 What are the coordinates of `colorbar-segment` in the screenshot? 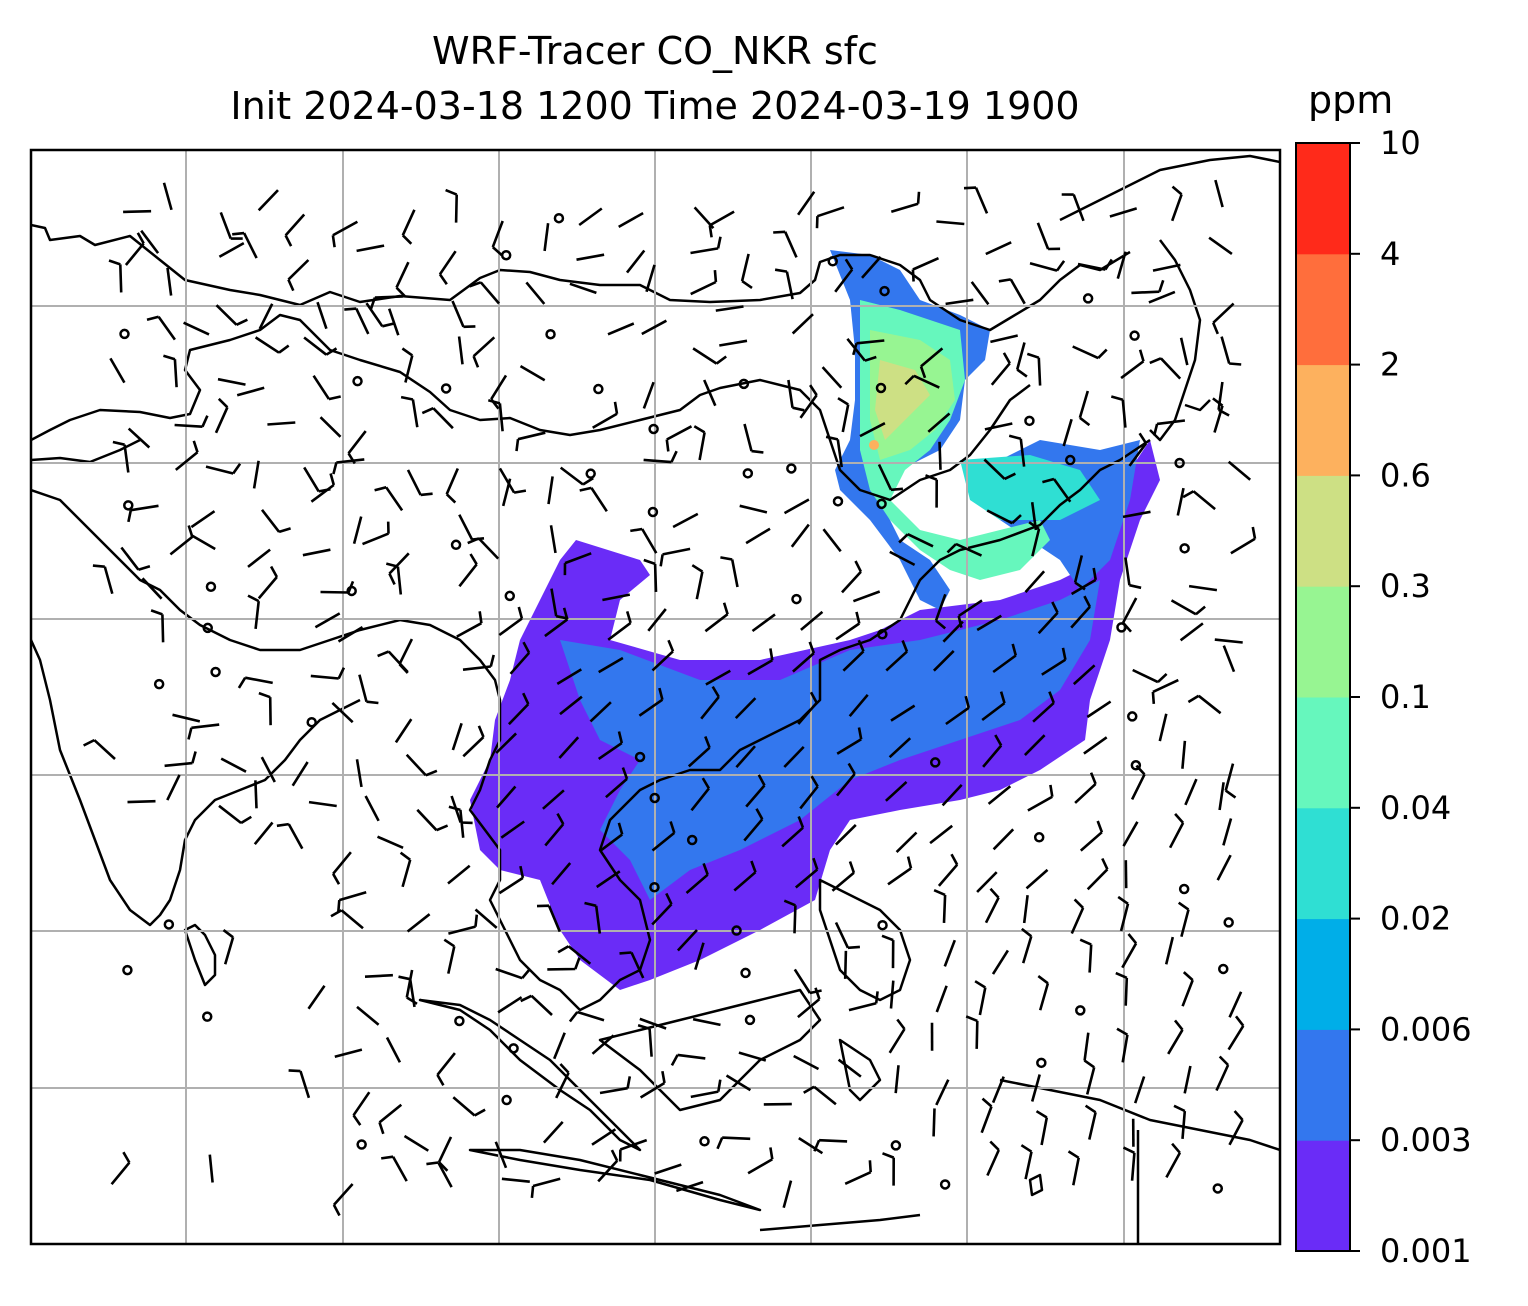 It's located at (1323, 974).